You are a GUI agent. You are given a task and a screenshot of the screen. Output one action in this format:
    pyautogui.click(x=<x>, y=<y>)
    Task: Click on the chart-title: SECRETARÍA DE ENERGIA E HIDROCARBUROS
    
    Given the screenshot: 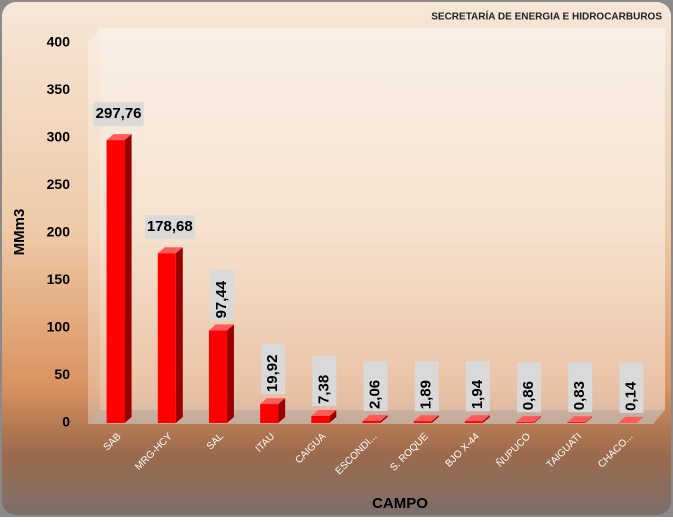 What is the action you would take?
    pyautogui.click(x=546, y=16)
    